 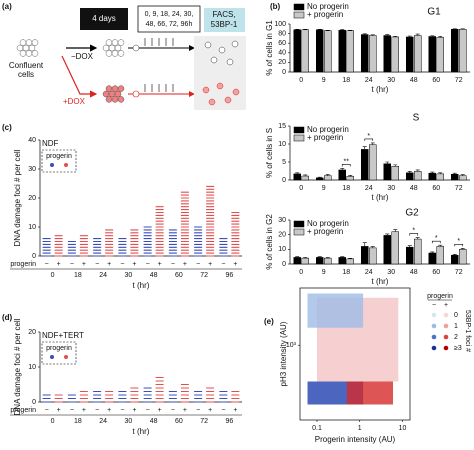 I want to click on result-box, so click(x=220, y=73).